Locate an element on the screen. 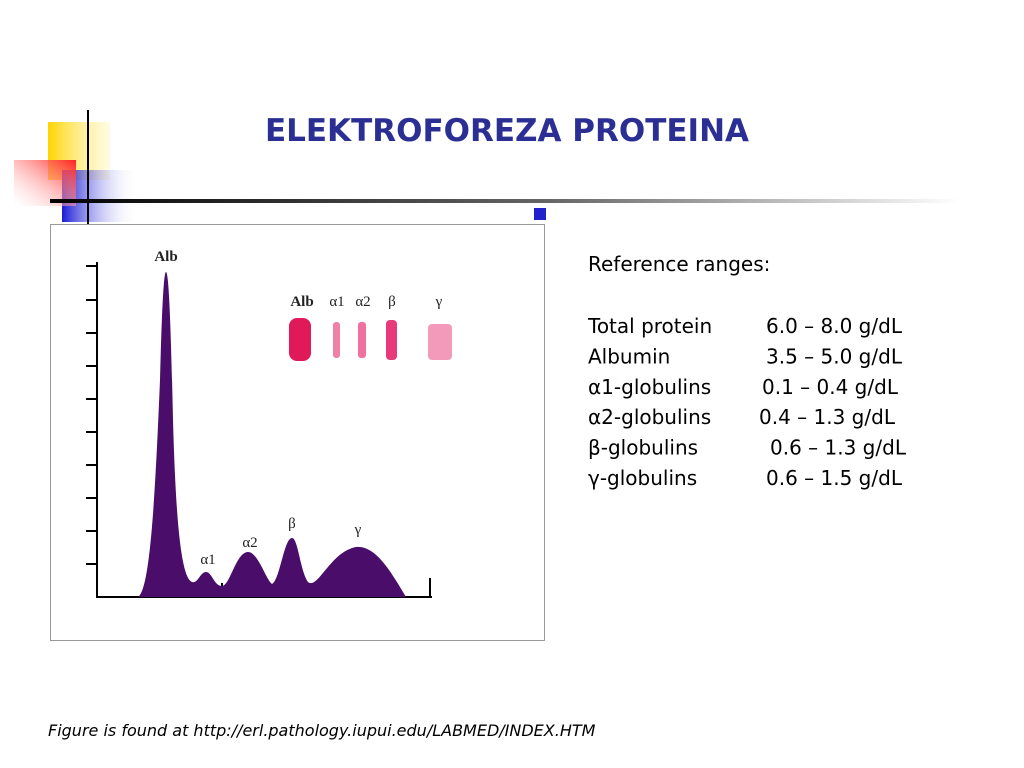 The height and width of the screenshot is (768, 1024). reference-range: 0.1 – 0.4 g/dL is located at coordinates (830, 387).